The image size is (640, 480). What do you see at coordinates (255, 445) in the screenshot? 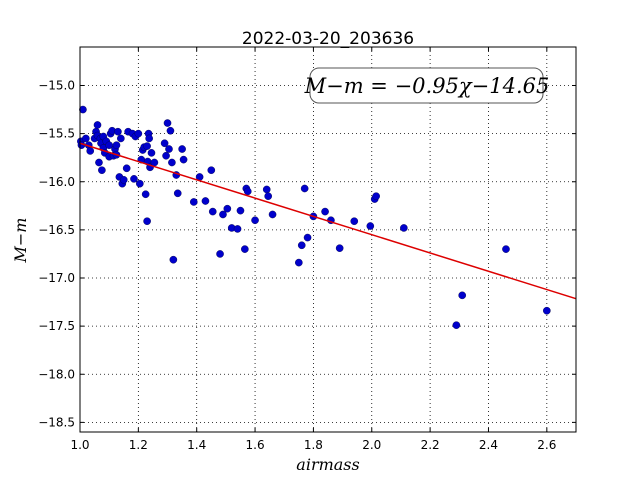
I see `x-tick-label: 1.6` at bounding box center [255, 445].